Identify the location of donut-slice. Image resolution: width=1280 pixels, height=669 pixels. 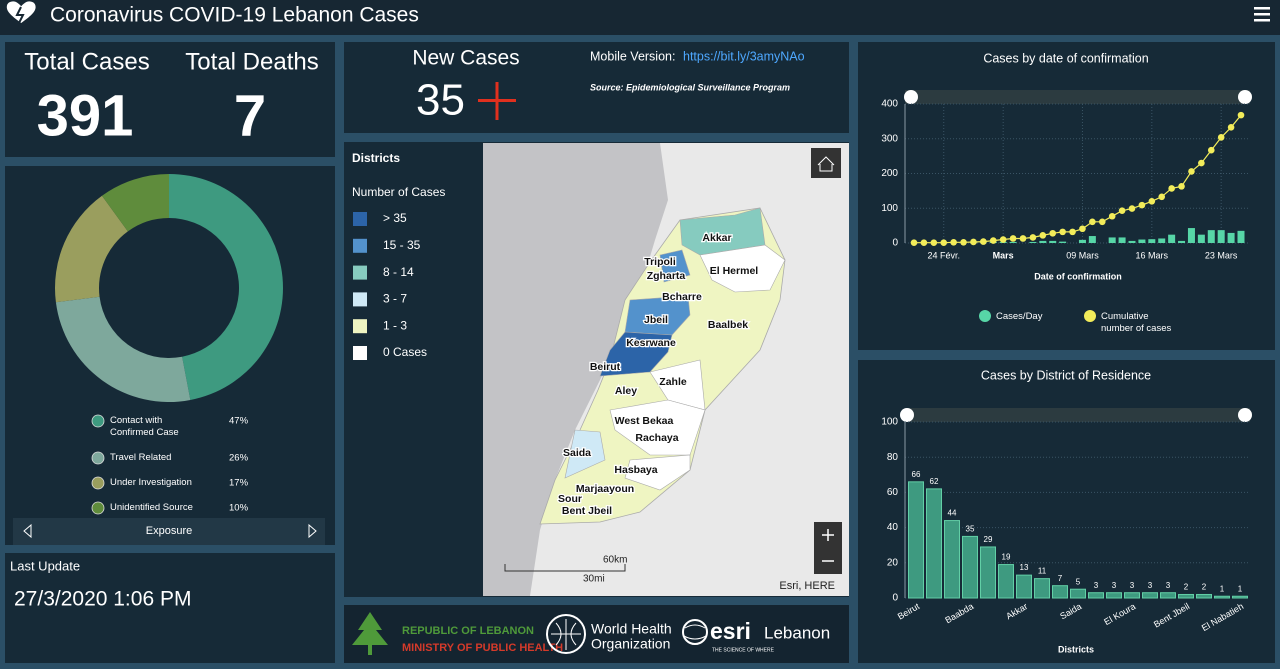
(226, 287).